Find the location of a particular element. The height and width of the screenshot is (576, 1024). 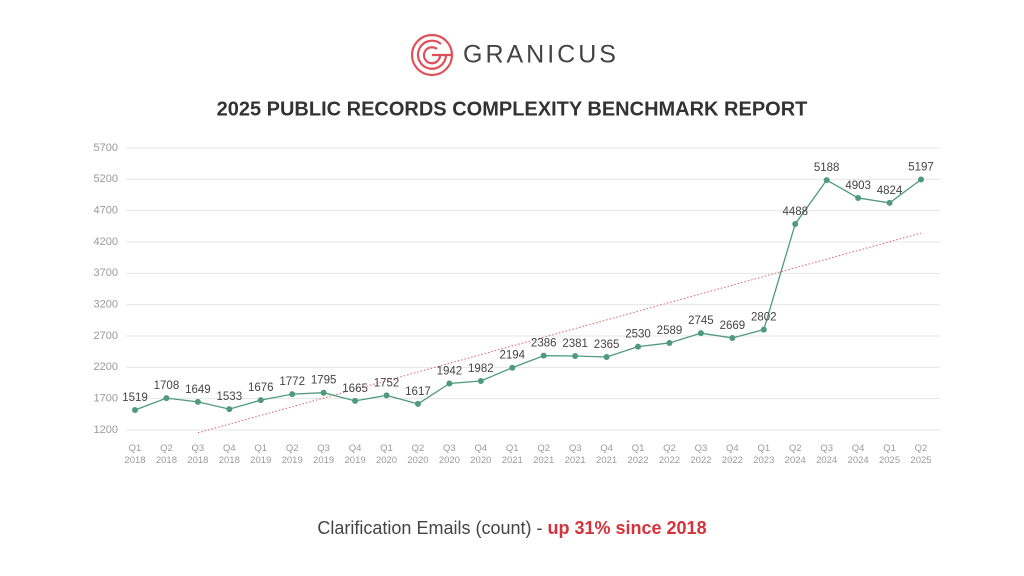

data-label: 2589 is located at coordinates (670, 331).